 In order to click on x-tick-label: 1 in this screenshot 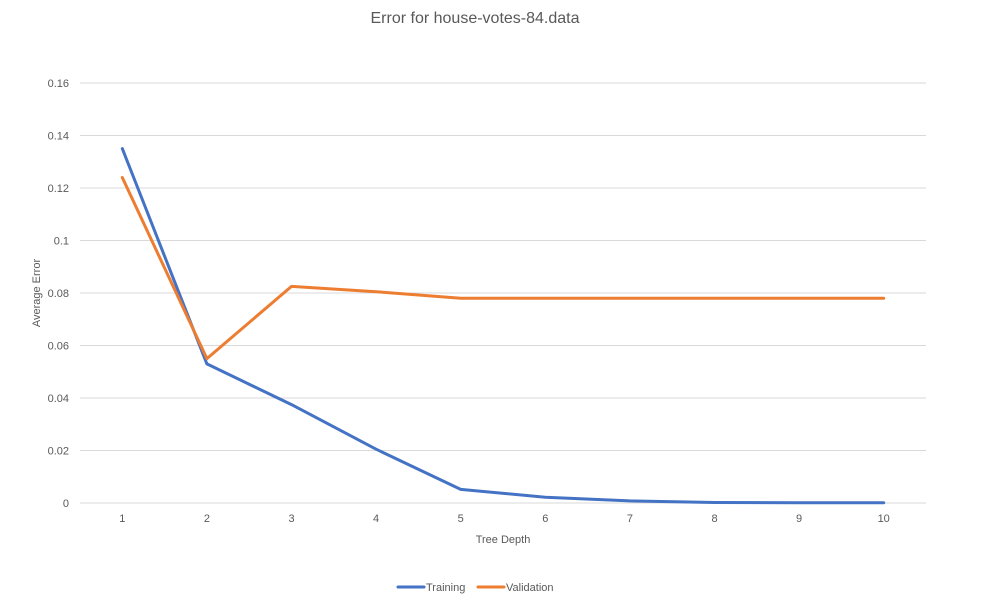, I will do `click(122, 519)`.